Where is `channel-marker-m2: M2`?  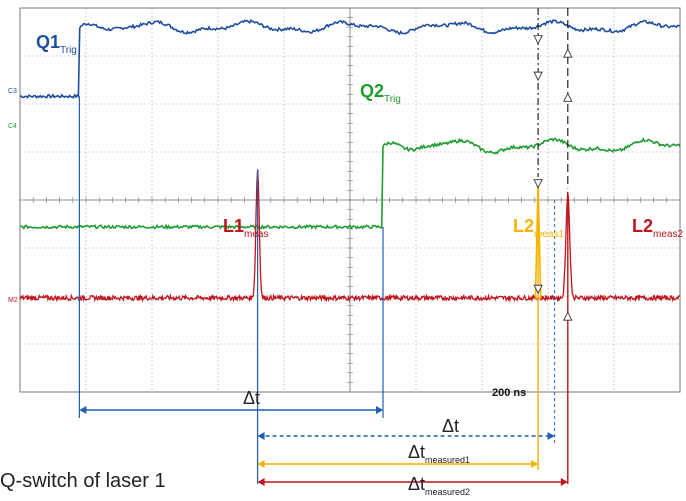
channel-marker-m2: M2 is located at coordinates (13, 300).